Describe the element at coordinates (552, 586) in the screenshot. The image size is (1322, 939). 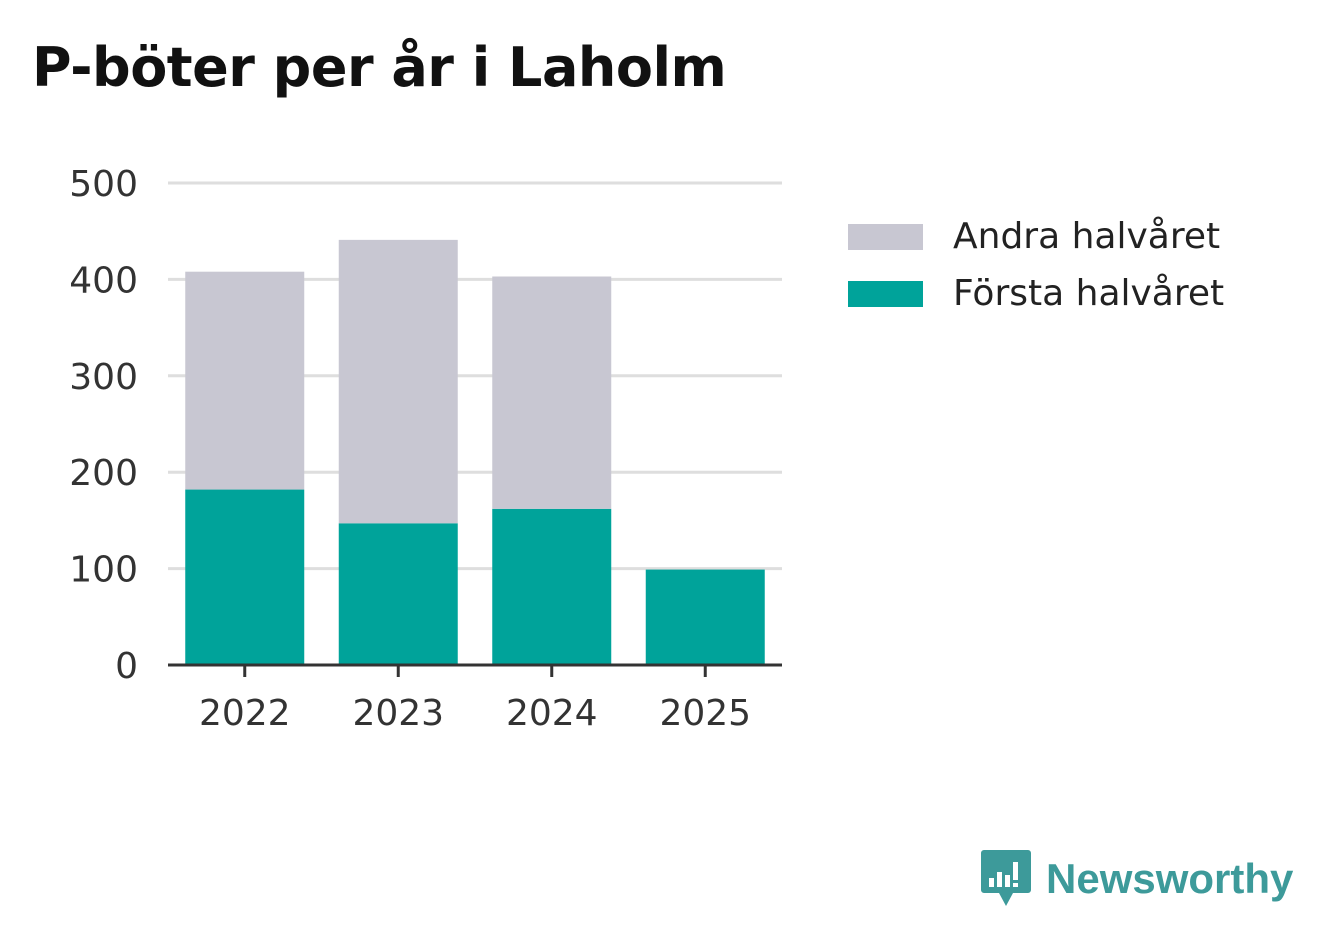
I see `bar-forsta-2024` at that location.